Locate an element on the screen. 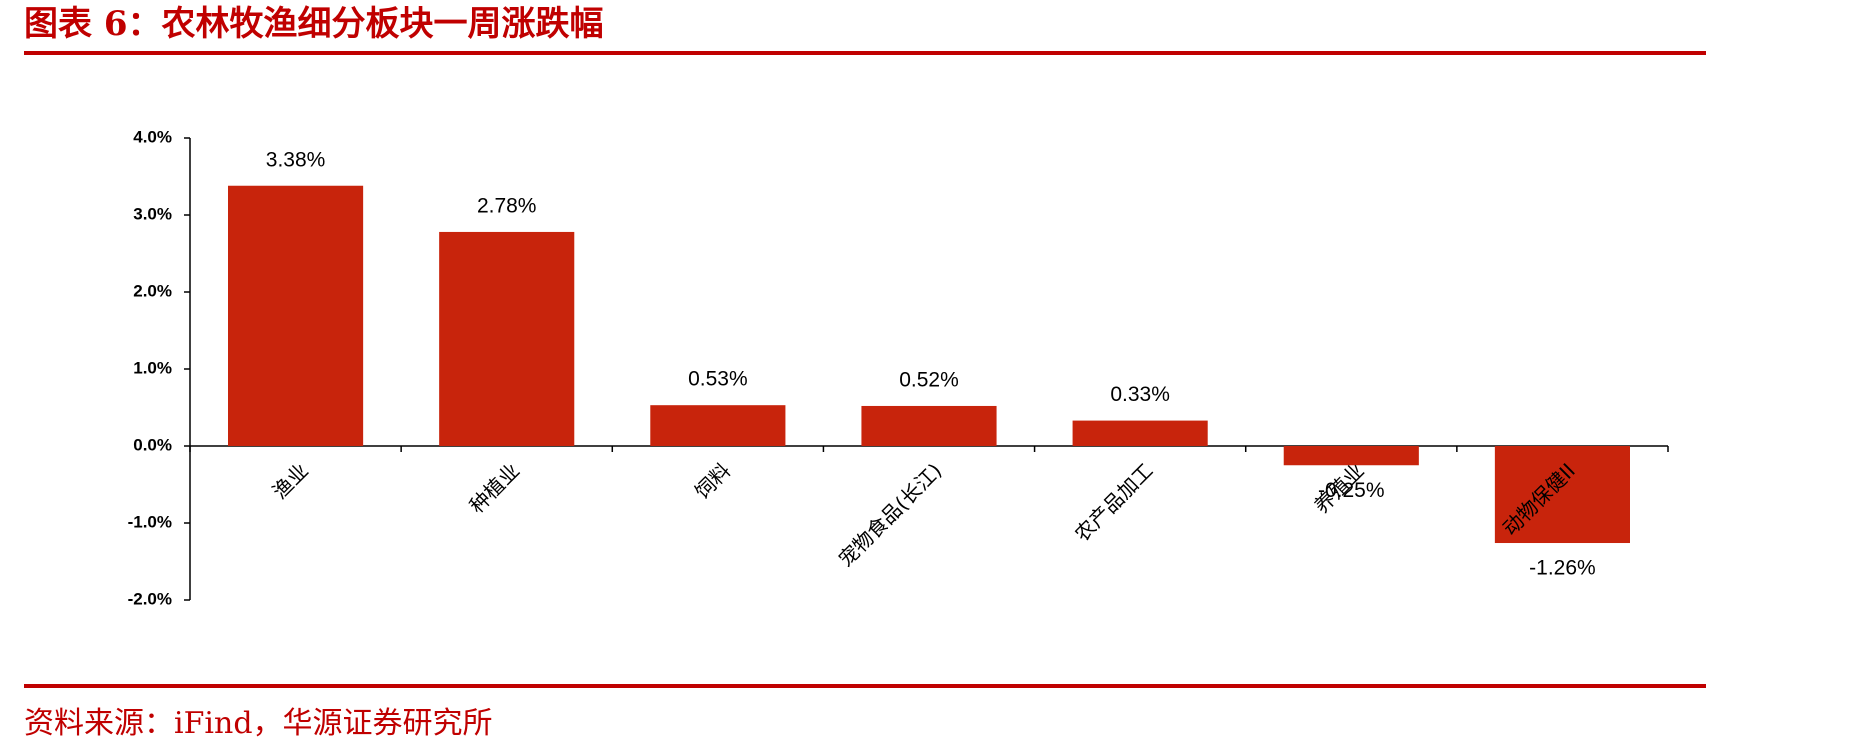 This screenshot has height=756, width=1852. y-tick-label: -2.0% is located at coordinates (150, 598).